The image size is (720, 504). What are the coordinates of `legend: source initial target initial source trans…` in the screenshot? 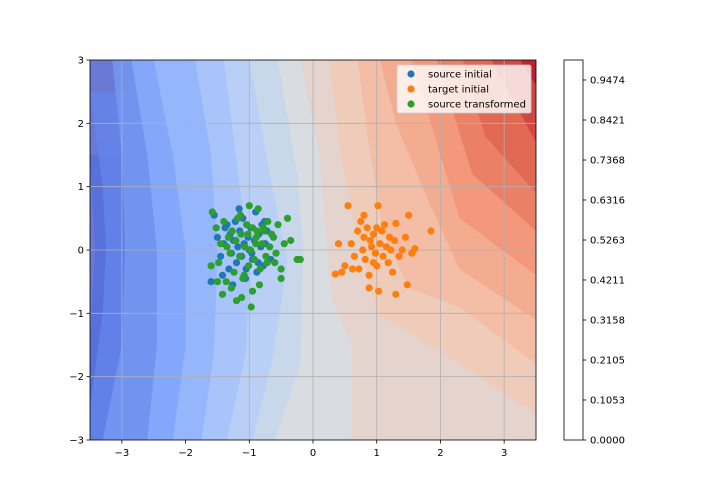 It's located at (464, 89).